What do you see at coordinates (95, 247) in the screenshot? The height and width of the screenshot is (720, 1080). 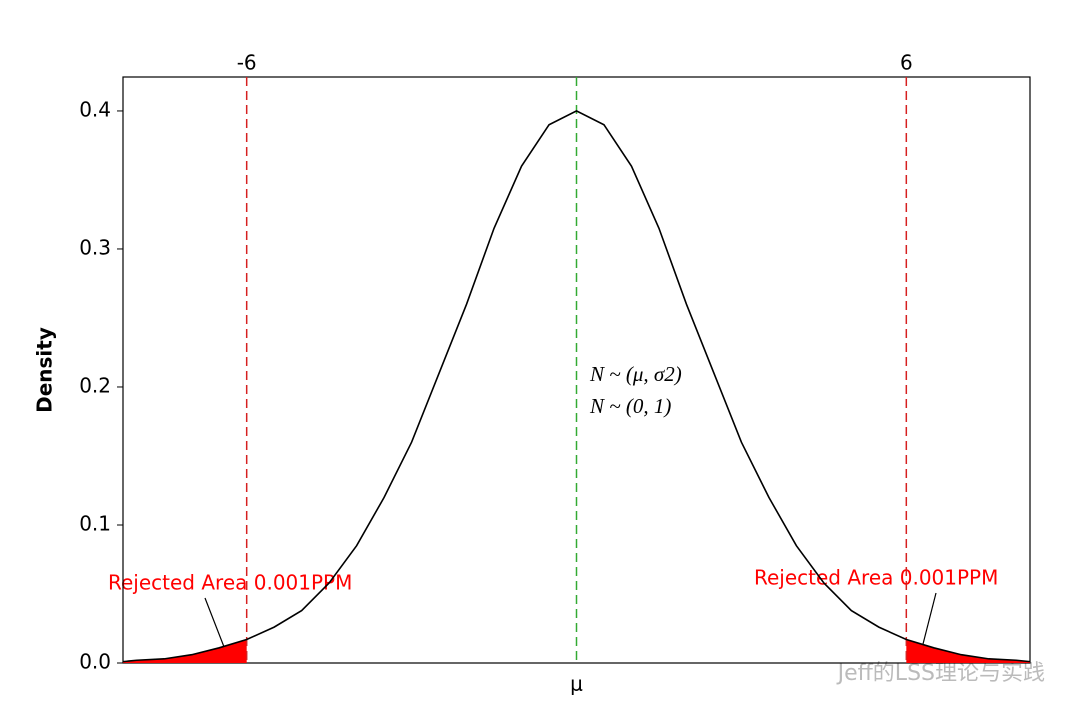 I see `y-tick-label: 0.3` at bounding box center [95, 247].